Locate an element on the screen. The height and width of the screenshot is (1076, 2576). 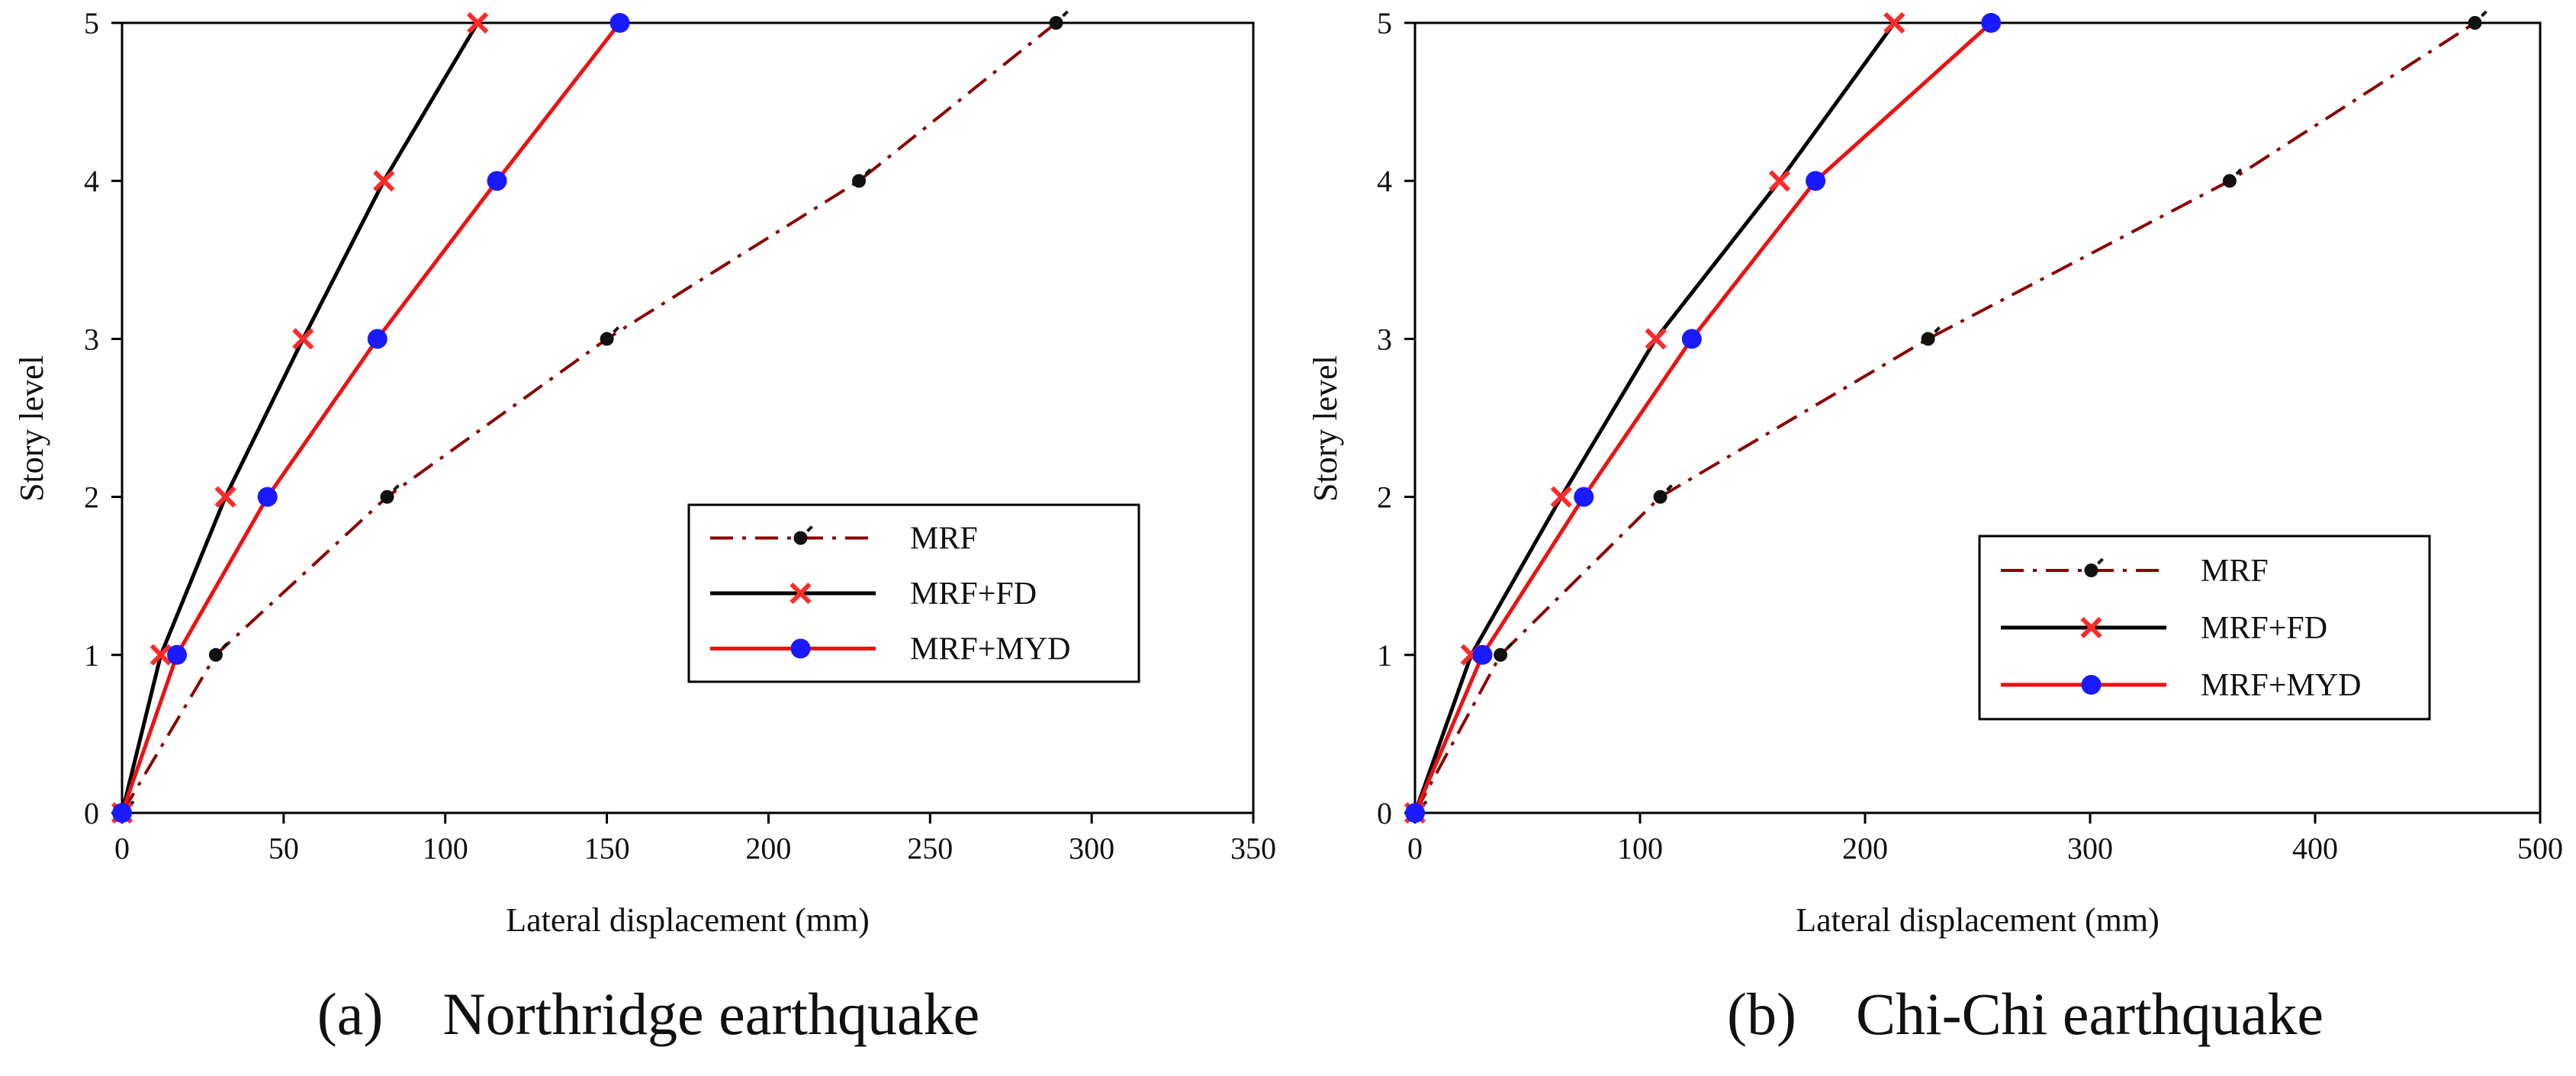
x-tick-label: 150 is located at coordinates (607, 848).